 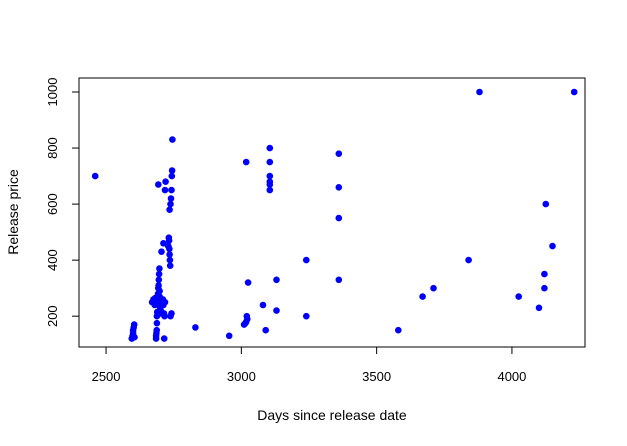 What do you see at coordinates (52, 316) in the screenshot?
I see `y-tick-label: 200` at bounding box center [52, 316].